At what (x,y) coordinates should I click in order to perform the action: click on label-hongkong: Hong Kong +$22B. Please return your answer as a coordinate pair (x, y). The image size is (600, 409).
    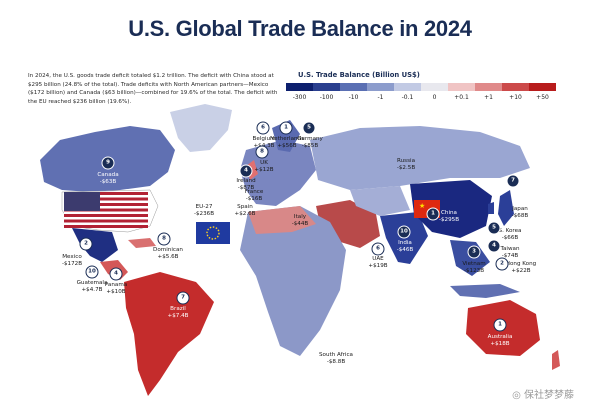
    Looking at the image, I should click on (521, 267).